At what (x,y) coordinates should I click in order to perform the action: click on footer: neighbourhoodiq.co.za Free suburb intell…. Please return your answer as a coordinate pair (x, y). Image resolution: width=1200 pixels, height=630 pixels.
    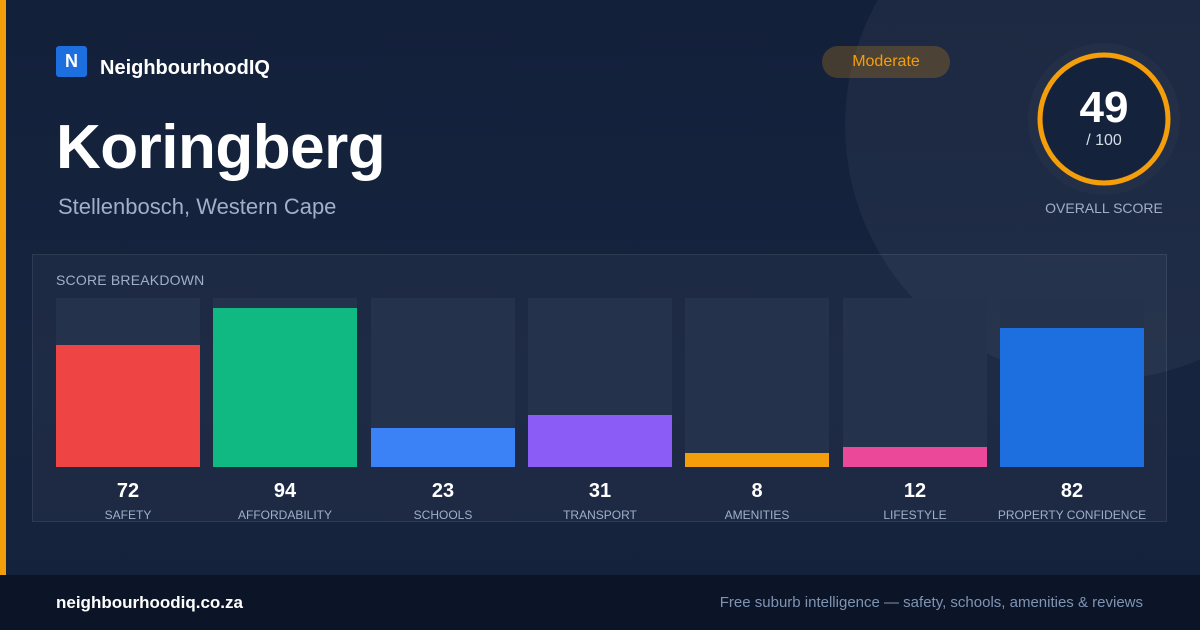
    Looking at the image, I should click on (600, 602).